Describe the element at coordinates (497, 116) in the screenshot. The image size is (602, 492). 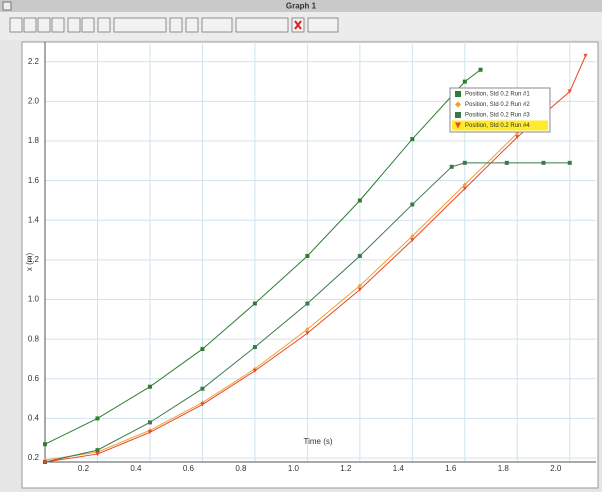
I see `legend-label: Position, Std 0.2 Run #3` at that location.